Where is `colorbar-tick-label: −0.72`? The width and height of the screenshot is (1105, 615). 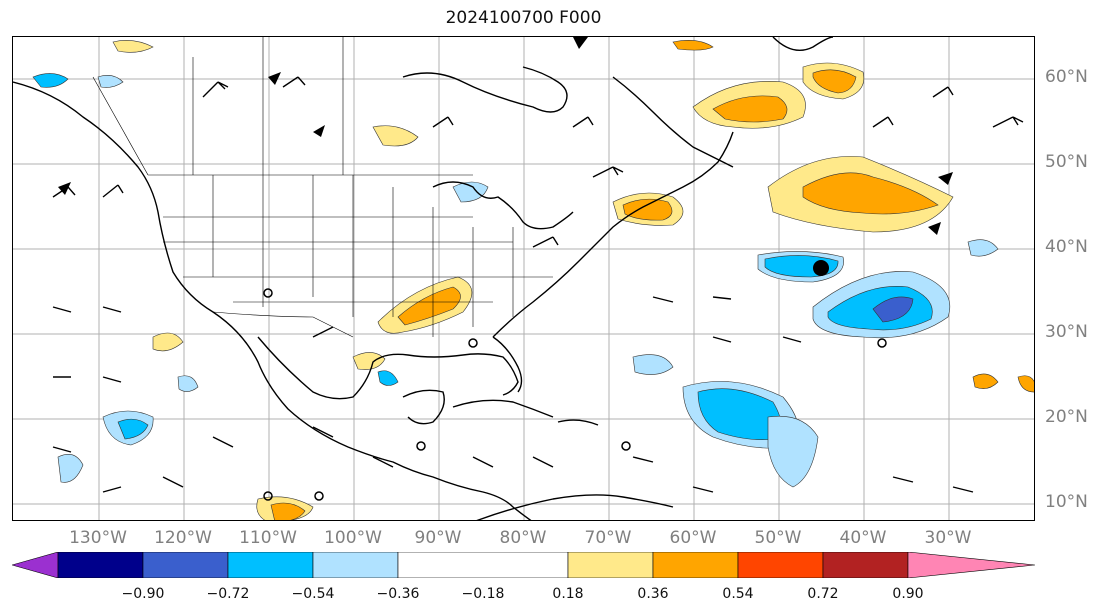 colorbar-tick-label: −0.72 is located at coordinates (228, 594).